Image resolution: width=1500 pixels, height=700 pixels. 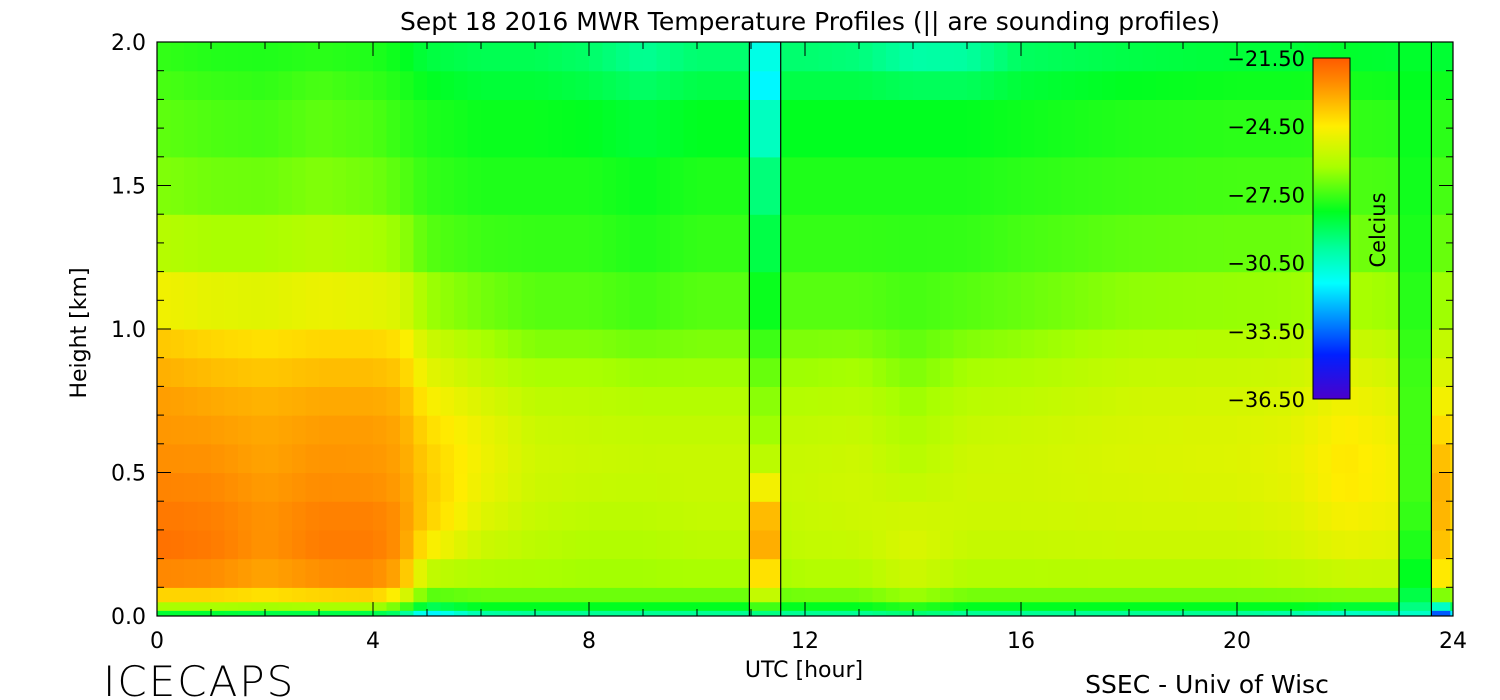 I want to click on x-tick-label: 16, so click(x=1021, y=641).